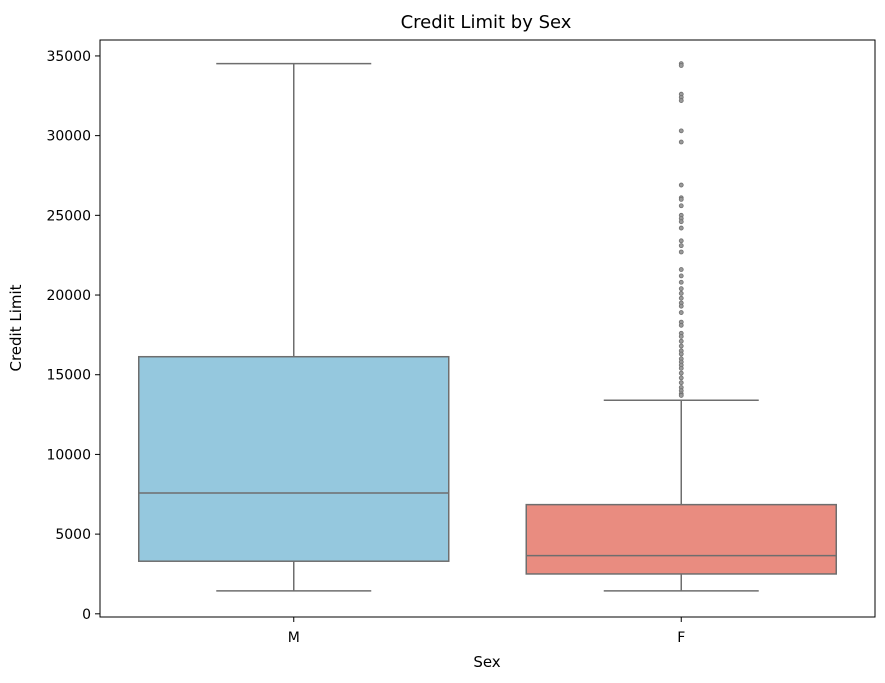 This screenshot has width=885, height=683. What do you see at coordinates (68, 57) in the screenshot?
I see `y-tick-label: 35000` at bounding box center [68, 57].